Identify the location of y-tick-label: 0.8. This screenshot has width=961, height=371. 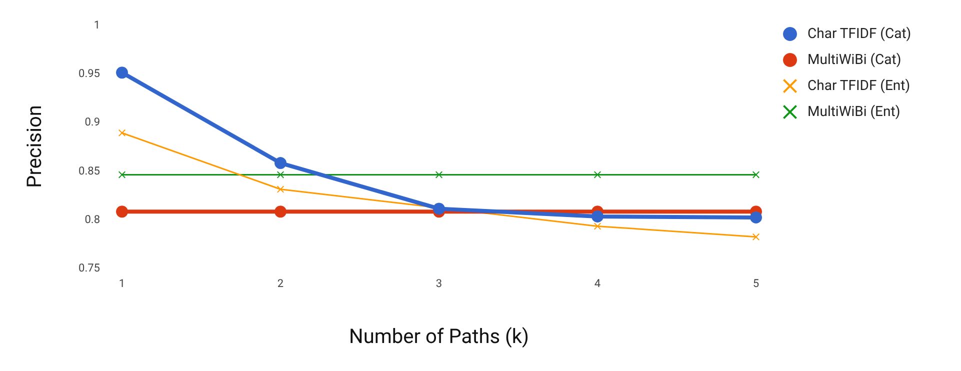
(92, 219).